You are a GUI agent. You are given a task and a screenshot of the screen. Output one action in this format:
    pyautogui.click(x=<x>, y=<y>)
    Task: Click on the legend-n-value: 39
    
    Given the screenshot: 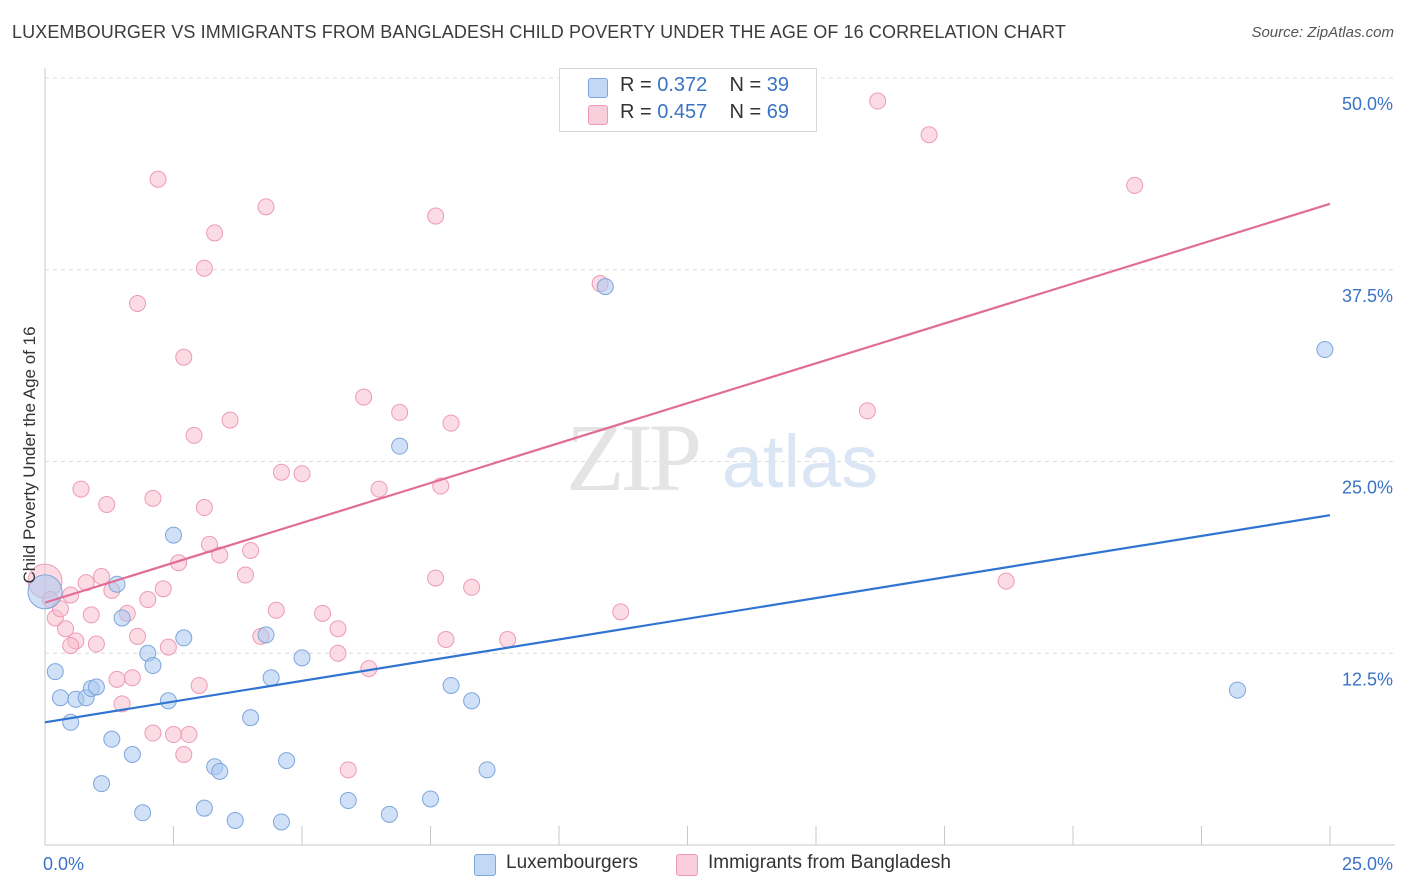 What is the action you would take?
    pyautogui.click(x=778, y=85)
    